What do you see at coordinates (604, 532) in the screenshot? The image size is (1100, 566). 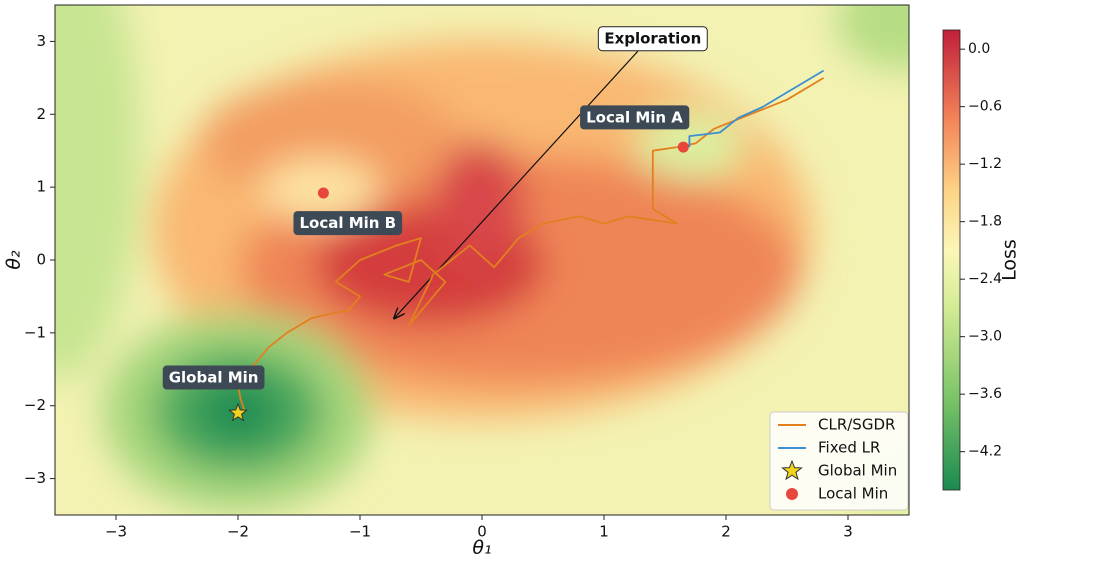 I see `x-tick-label: 1` at bounding box center [604, 532].